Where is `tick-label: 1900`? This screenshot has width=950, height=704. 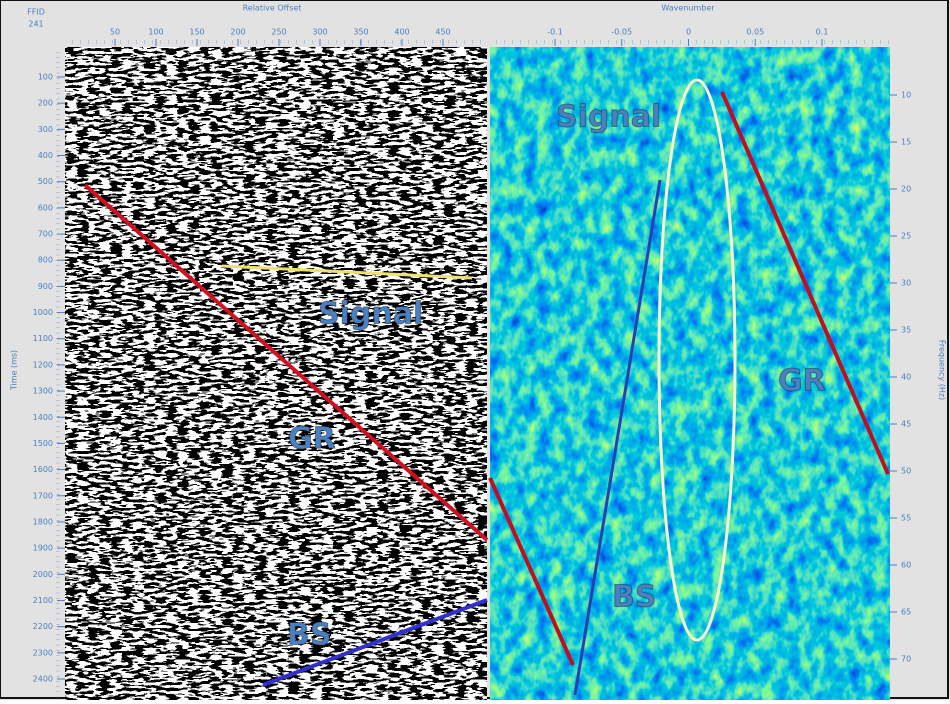 tick-label: 1900 is located at coordinates (43, 548).